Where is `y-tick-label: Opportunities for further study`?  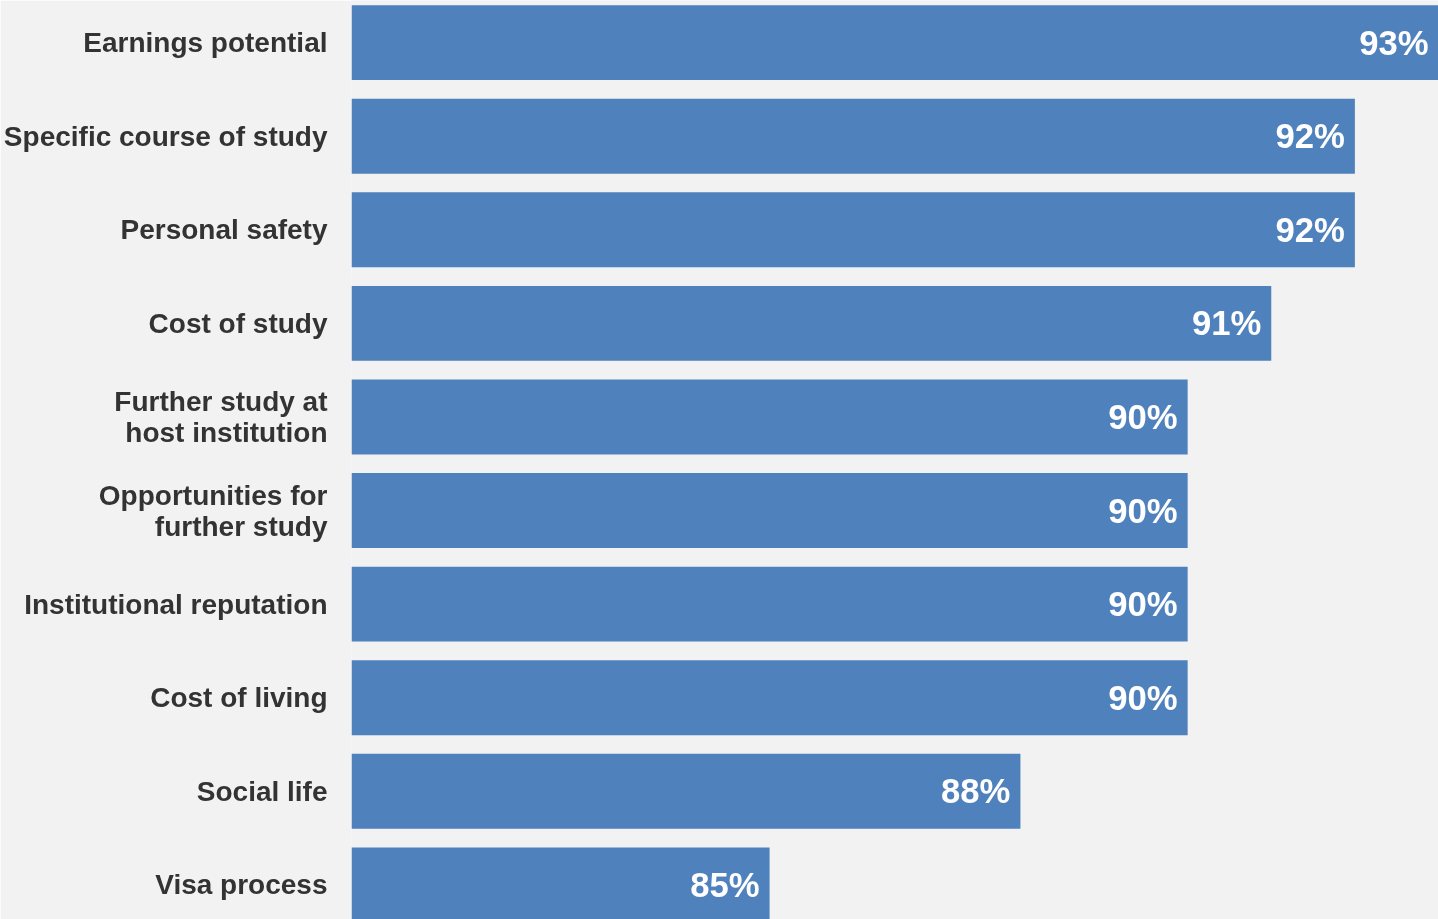
y-tick-label: Opportunities for further study is located at coordinates (213, 510).